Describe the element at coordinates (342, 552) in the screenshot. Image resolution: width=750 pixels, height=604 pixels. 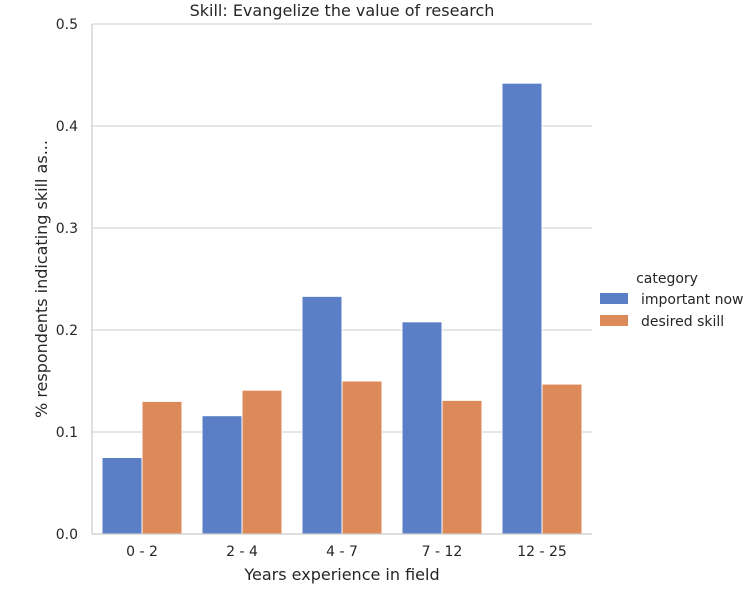
I see `x-tick-label: 4 - 7` at that location.